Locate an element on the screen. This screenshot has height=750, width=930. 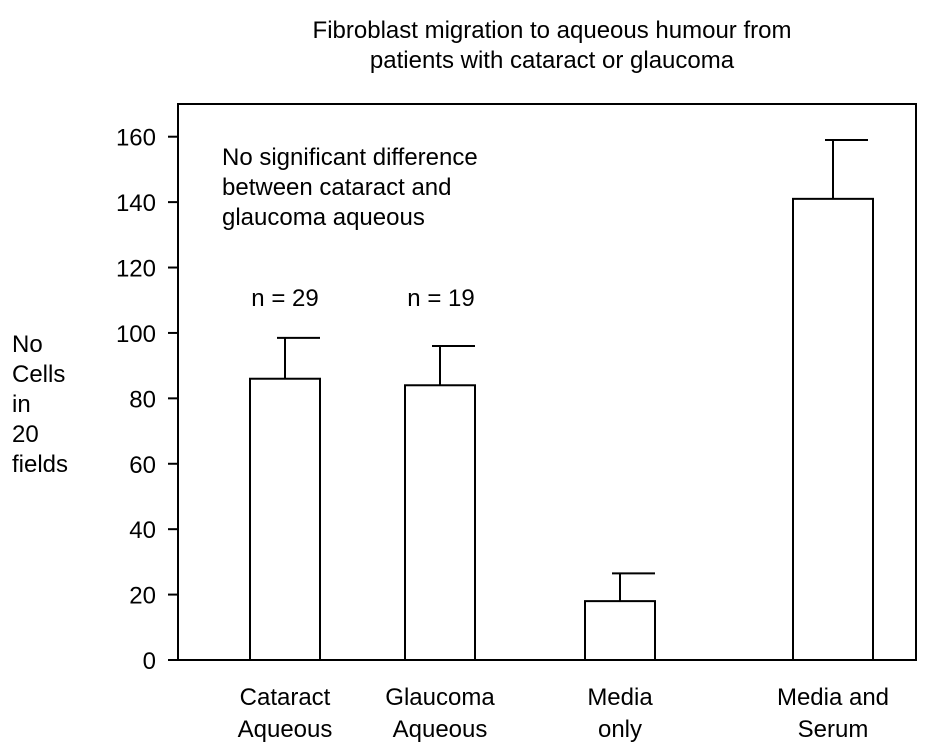
y-tick-label: 100 is located at coordinates (136, 334).